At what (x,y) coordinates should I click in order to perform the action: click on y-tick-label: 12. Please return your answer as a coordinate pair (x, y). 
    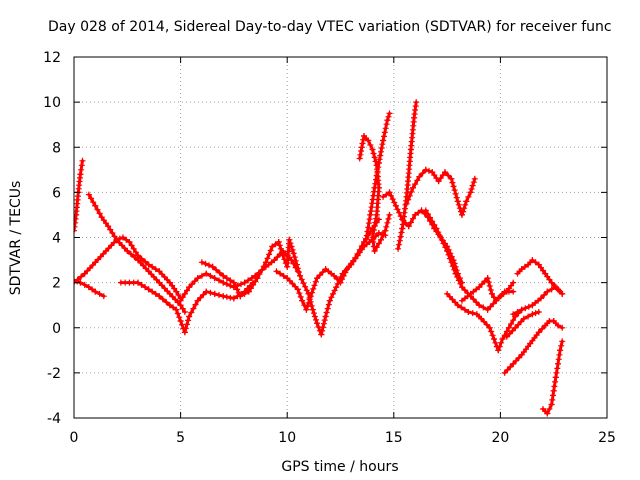
    Looking at the image, I should click on (52, 58).